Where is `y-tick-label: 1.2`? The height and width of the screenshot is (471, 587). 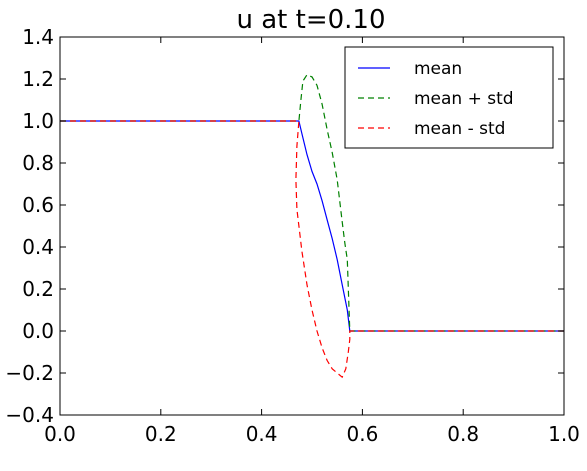 y-tick-label: 1.2 is located at coordinates (38, 79).